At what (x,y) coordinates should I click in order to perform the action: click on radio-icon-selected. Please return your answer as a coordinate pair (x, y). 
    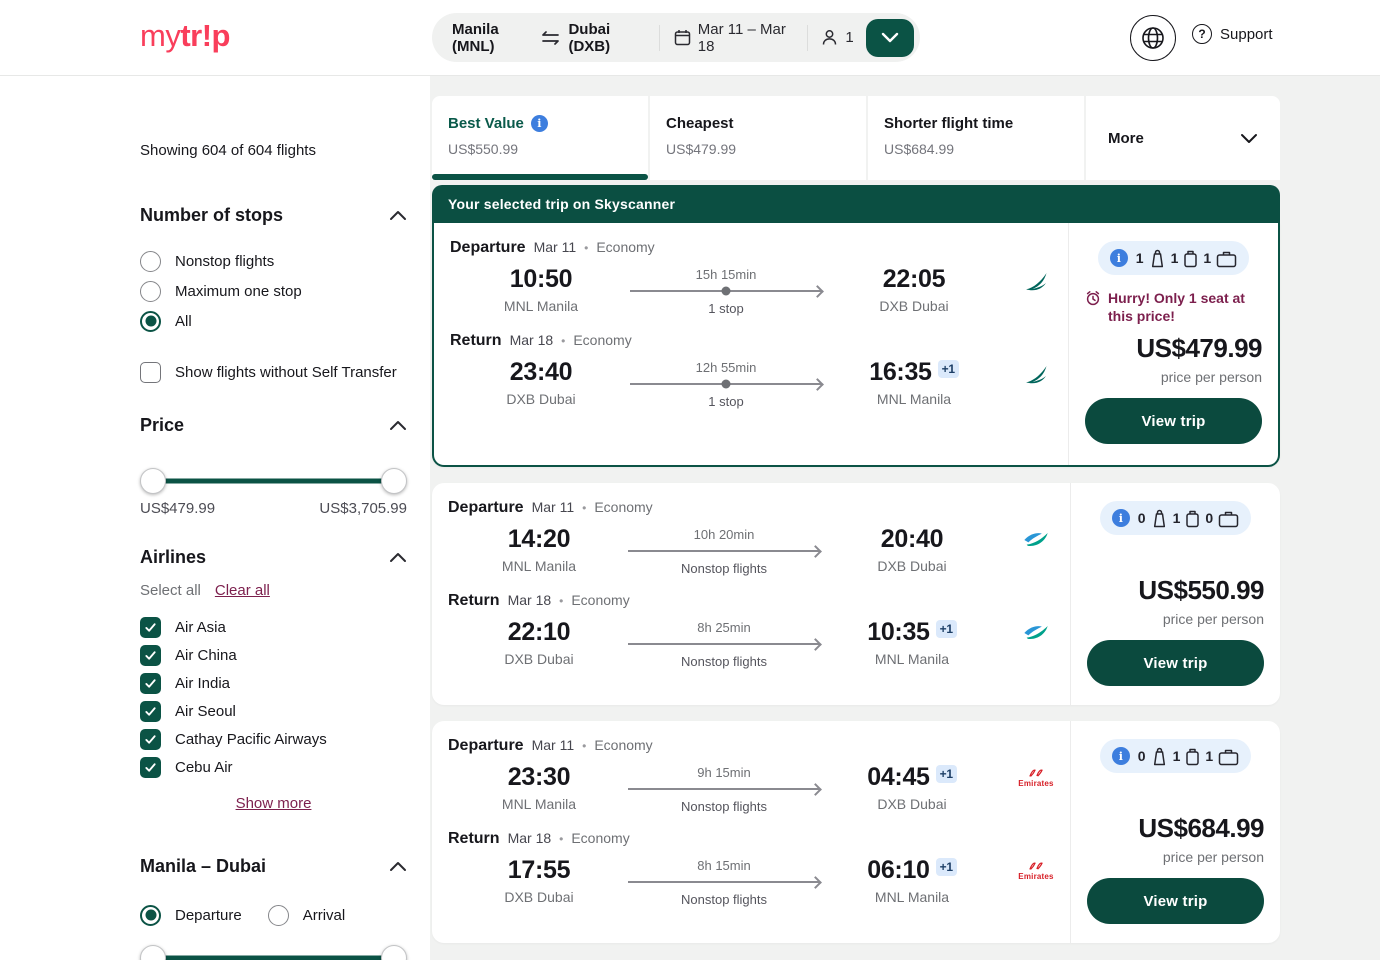
    Looking at the image, I should click on (150, 915).